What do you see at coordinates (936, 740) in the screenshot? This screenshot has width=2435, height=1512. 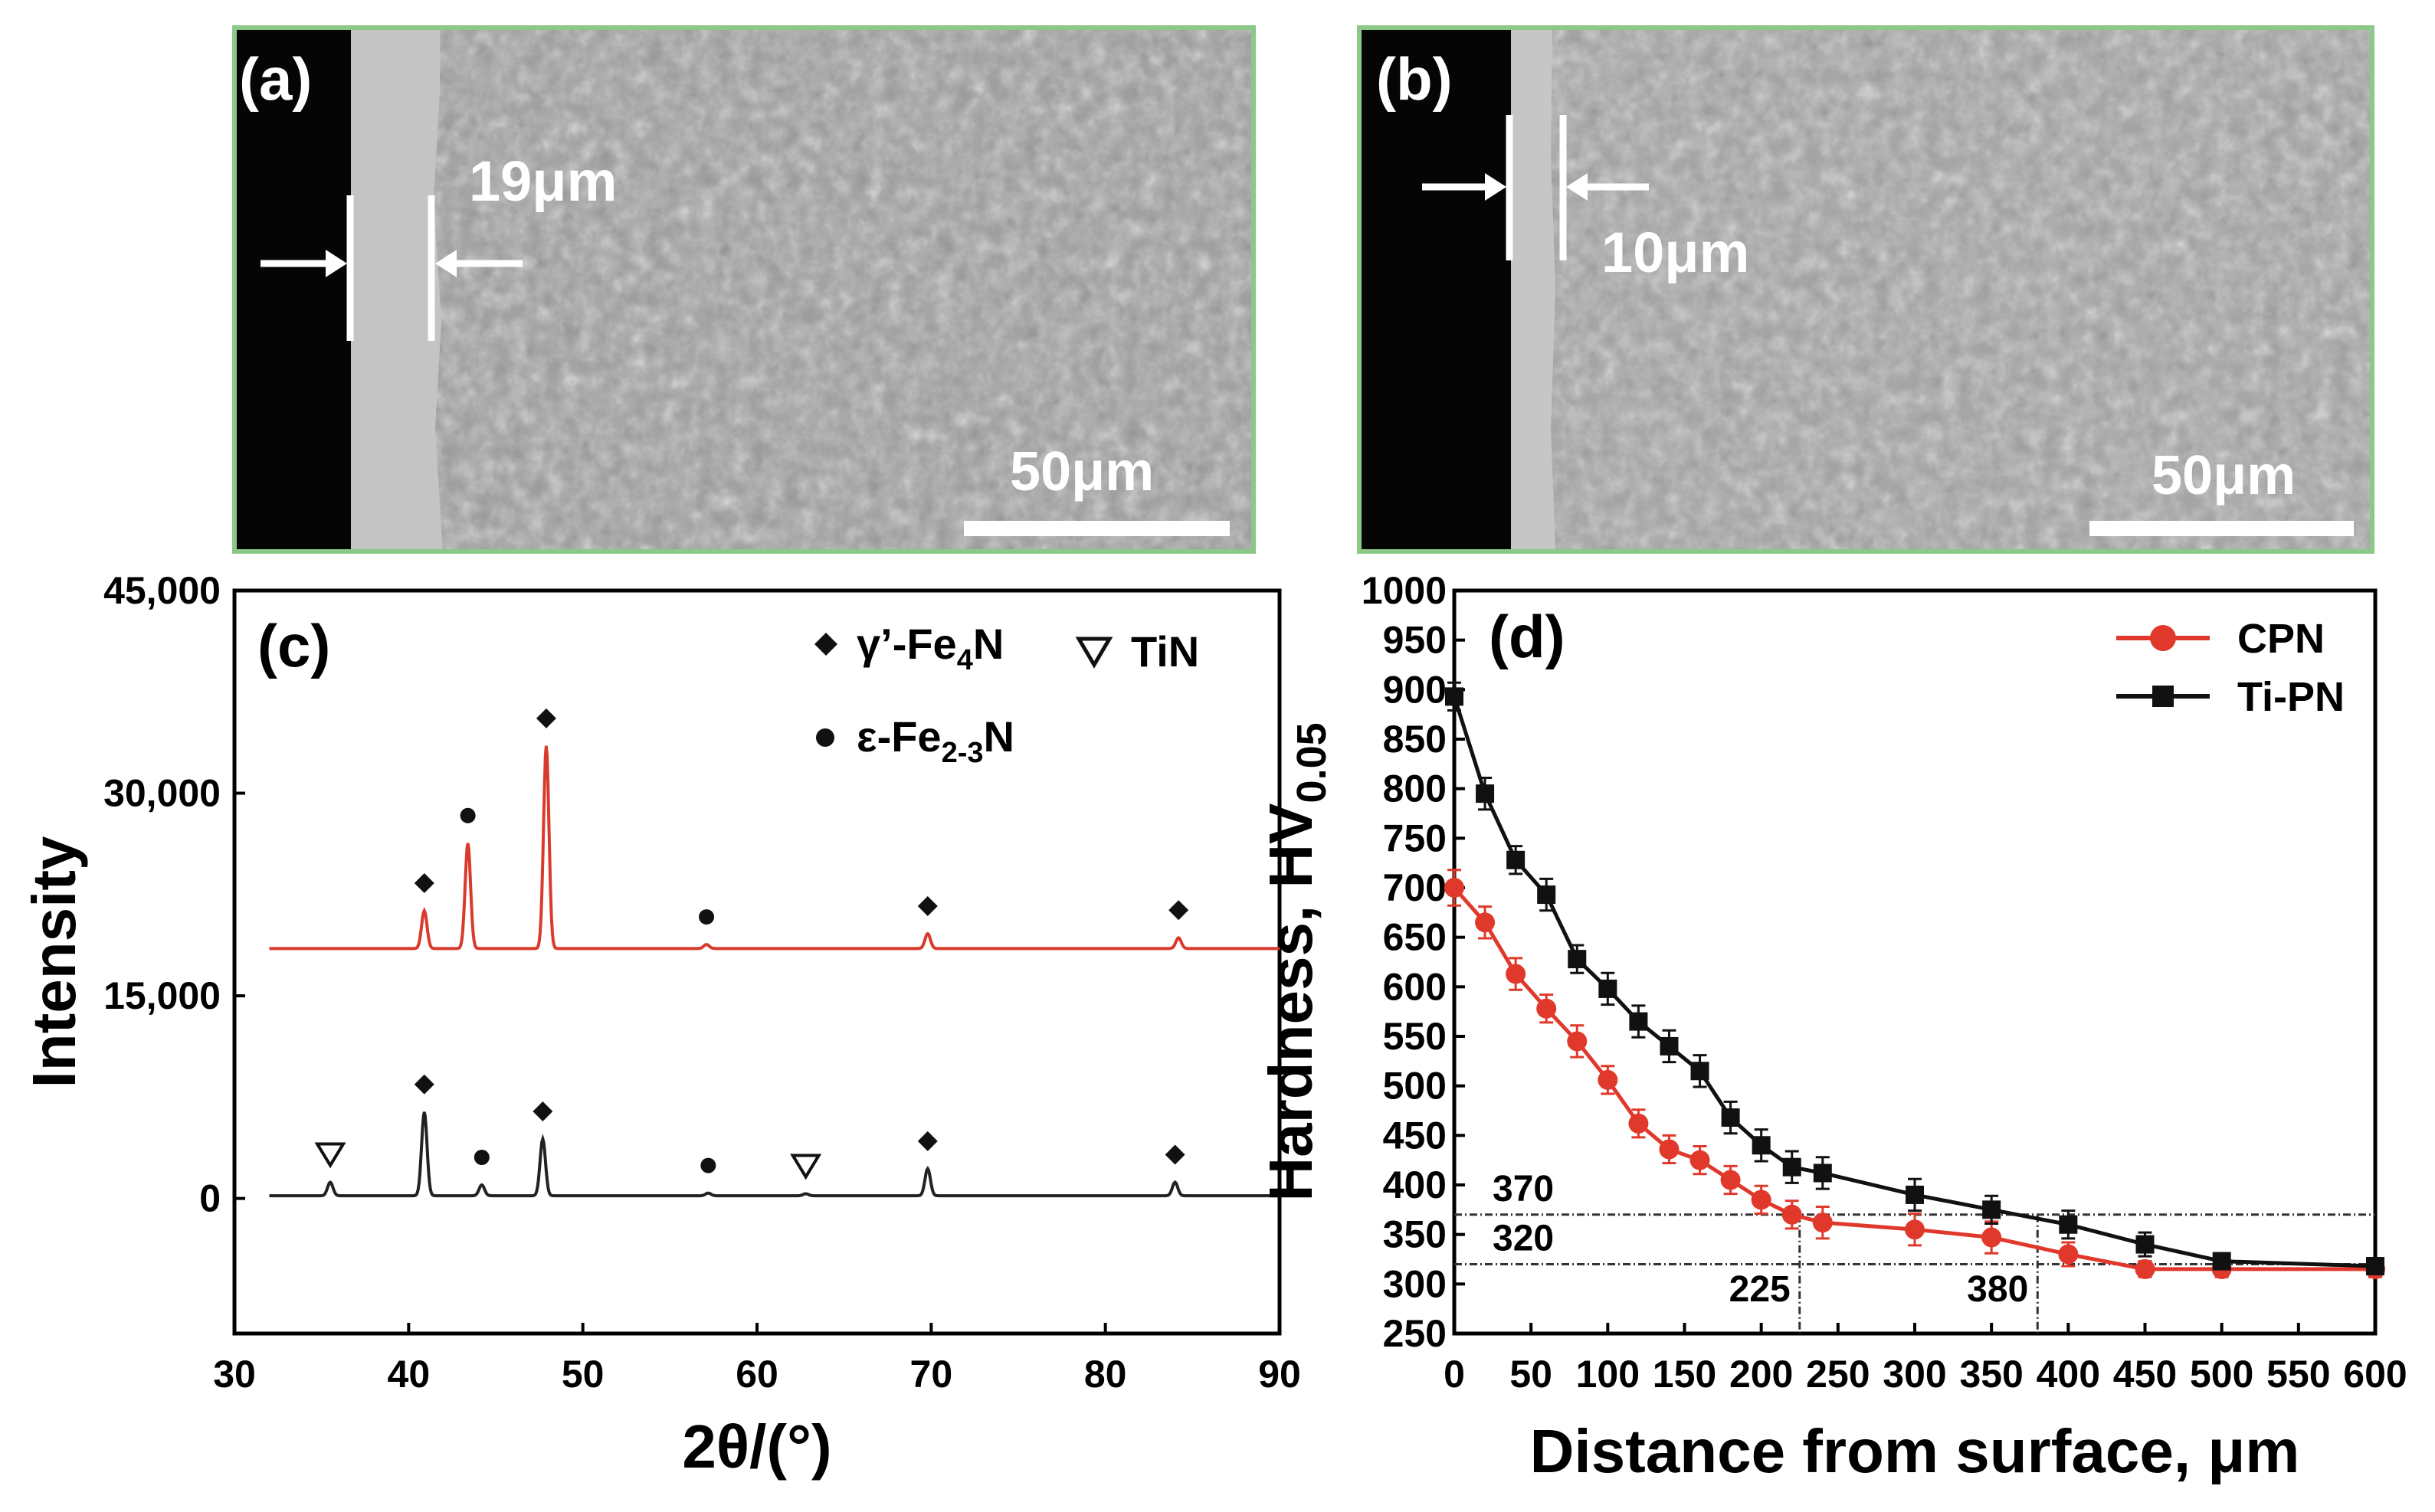 I see `legend-label-epsilon: ε-Fe2-3N` at bounding box center [936, 740].